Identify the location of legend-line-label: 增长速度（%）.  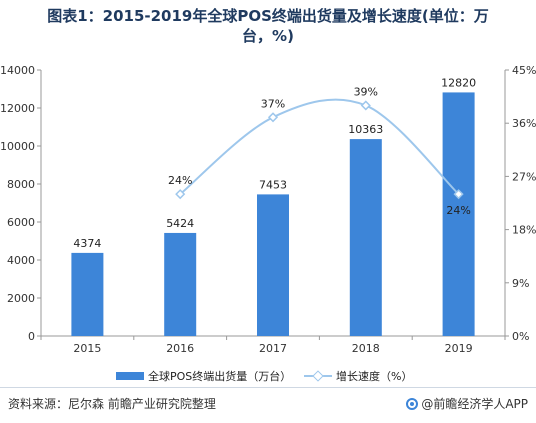
(374, 376).